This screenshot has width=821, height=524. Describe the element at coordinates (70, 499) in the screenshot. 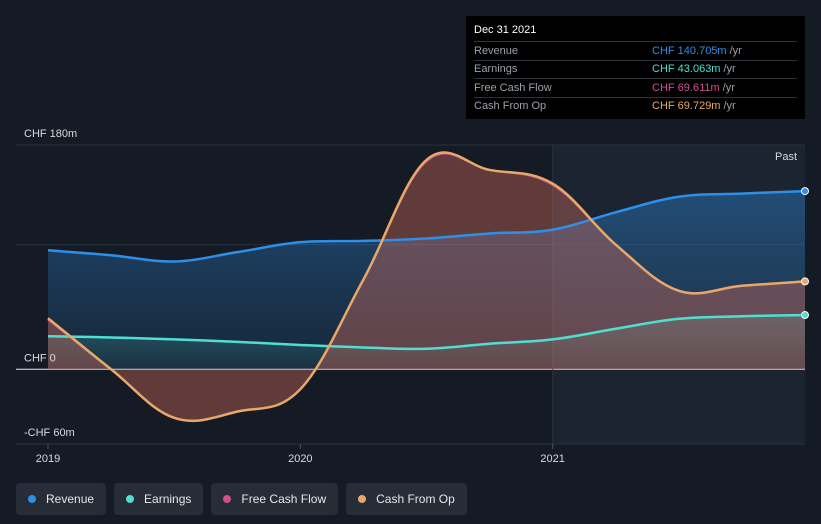

I see `legend-label: Revenue` at that location.